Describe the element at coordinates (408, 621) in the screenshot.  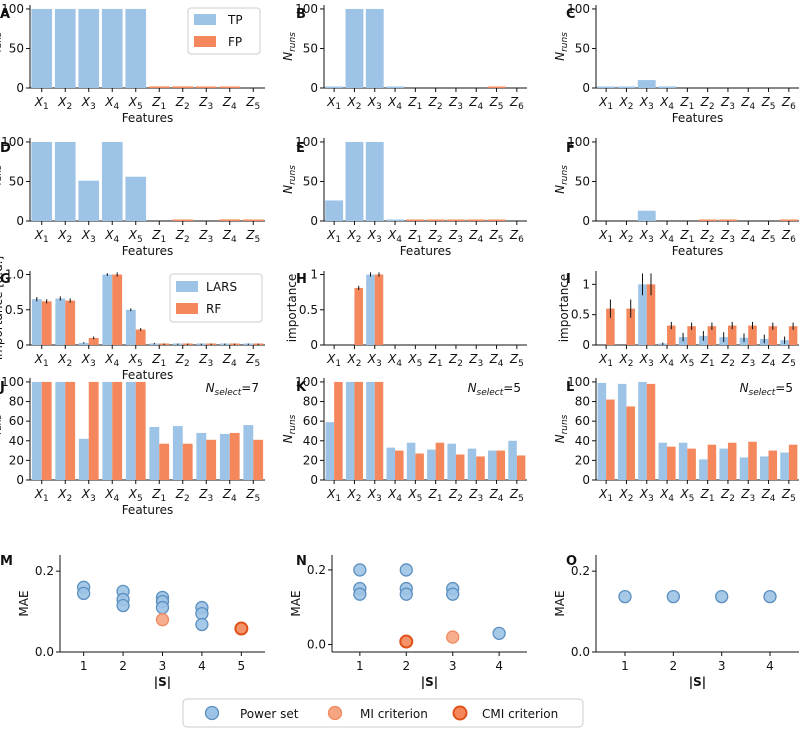
I see `panel-n: N 1 2 3 4 |S| 0.0 0.2 MAE` at that location.